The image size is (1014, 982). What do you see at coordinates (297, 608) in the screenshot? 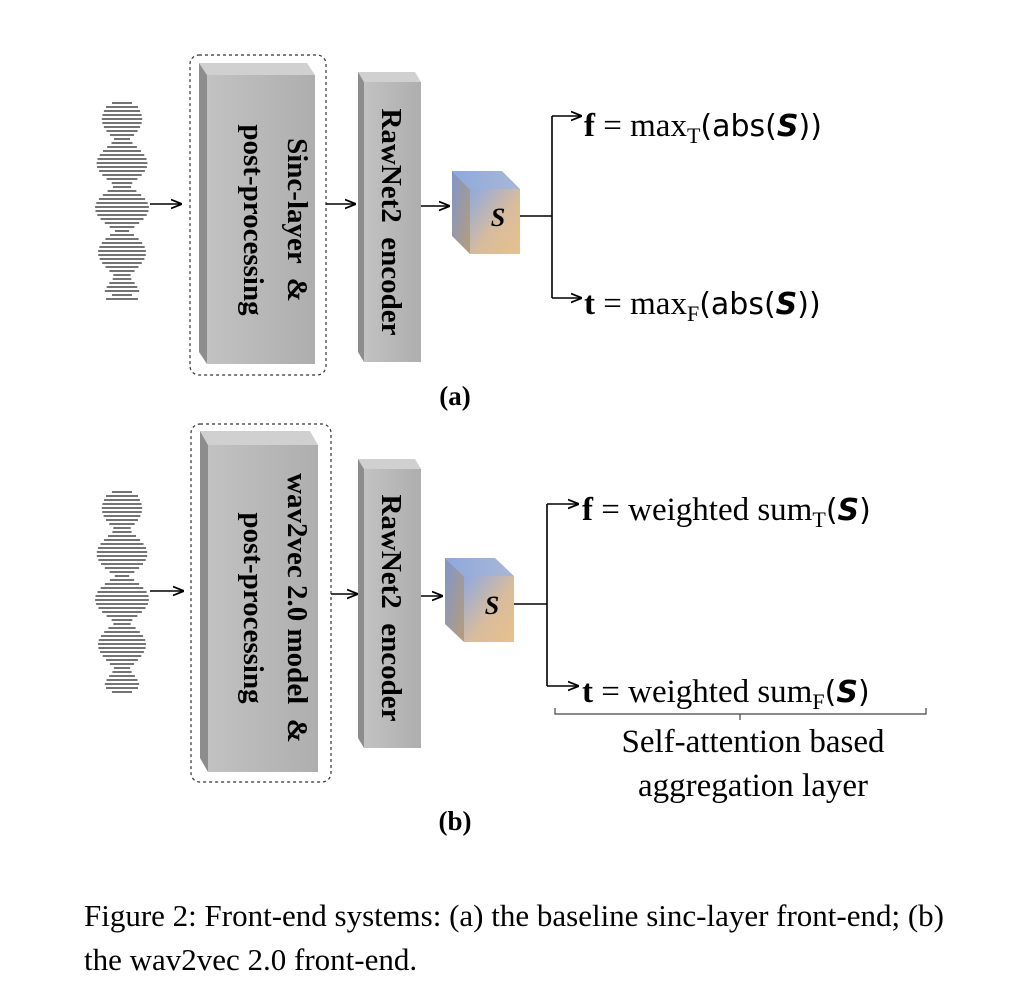
I see `wav2vec-label: wav2vec 2.0 model &` at bounding box center [297, 608].